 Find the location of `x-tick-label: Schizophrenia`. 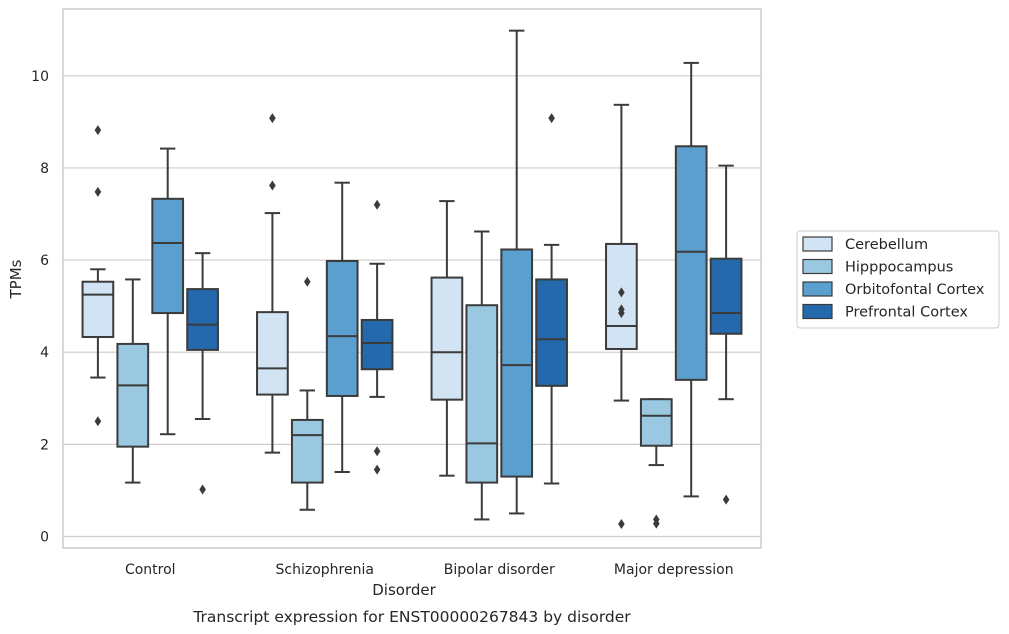

x-tick-label: Schizophrenia is located at coordinates (325, 570).